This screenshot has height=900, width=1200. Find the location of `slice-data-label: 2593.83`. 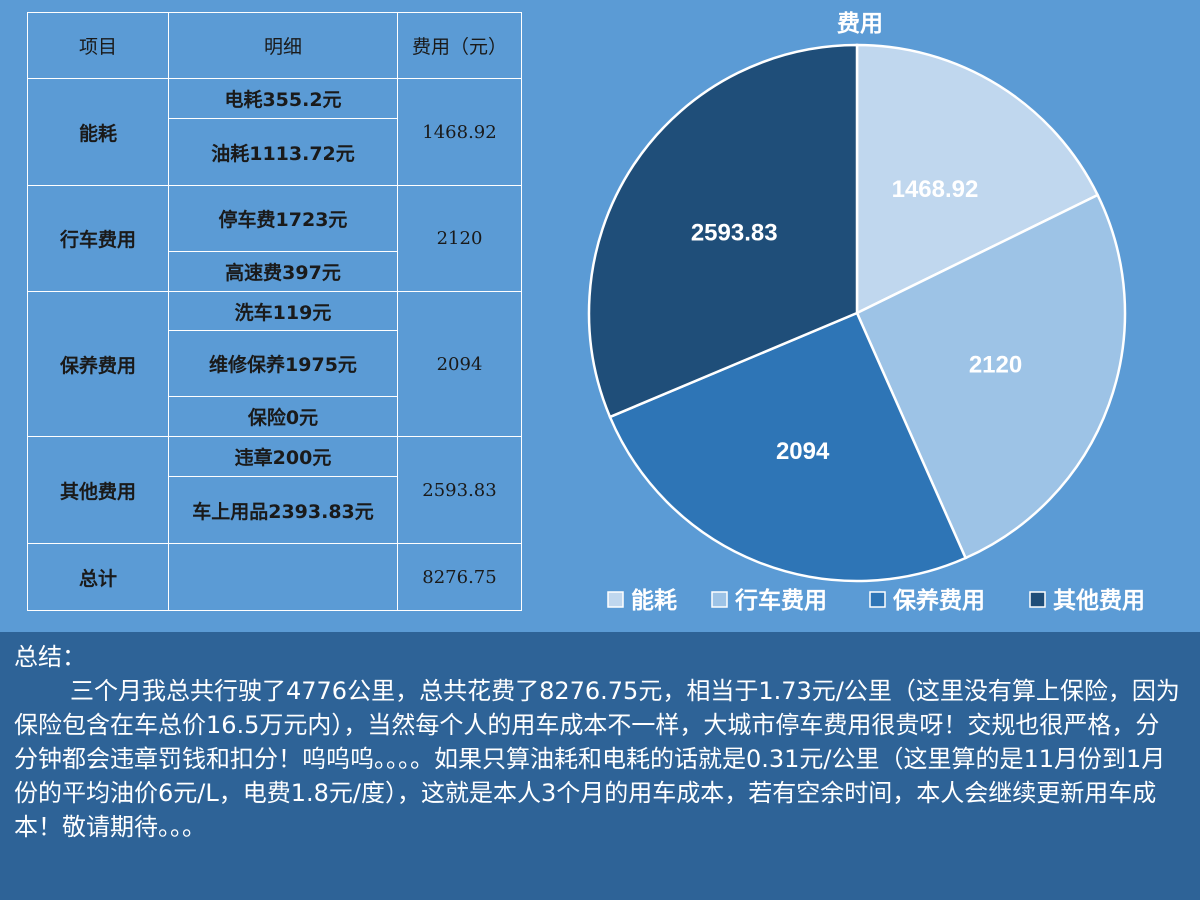

slice-data-label: 2593.83 is located at coordinates (734, 232).